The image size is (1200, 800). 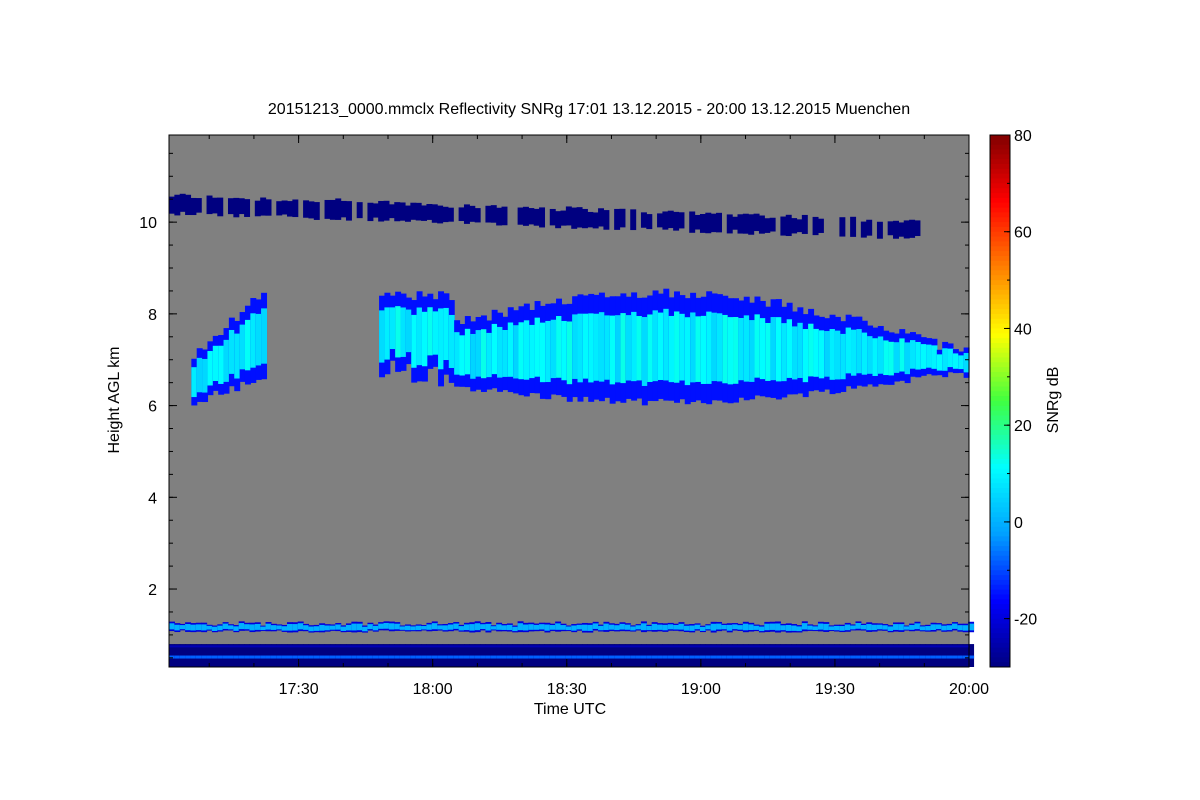 I want to click on colorbar: 80 60 40 20 0 -20, so click(x=1013, y=398).